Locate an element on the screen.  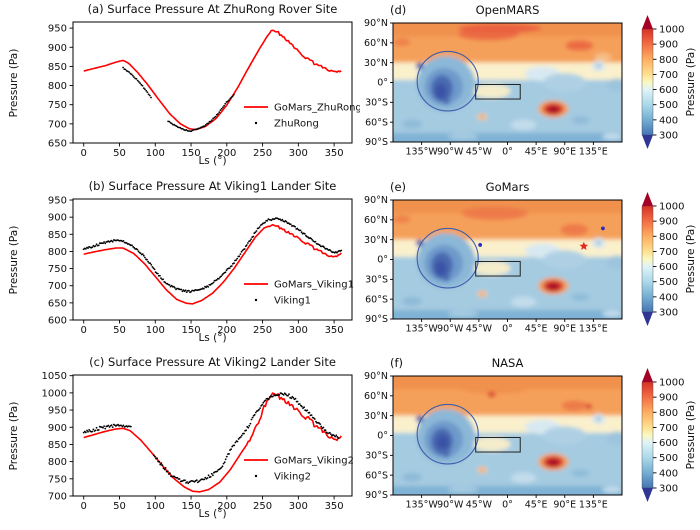
panel-d-ytick-label-0: 90°N is located at coordinates (376, 23).